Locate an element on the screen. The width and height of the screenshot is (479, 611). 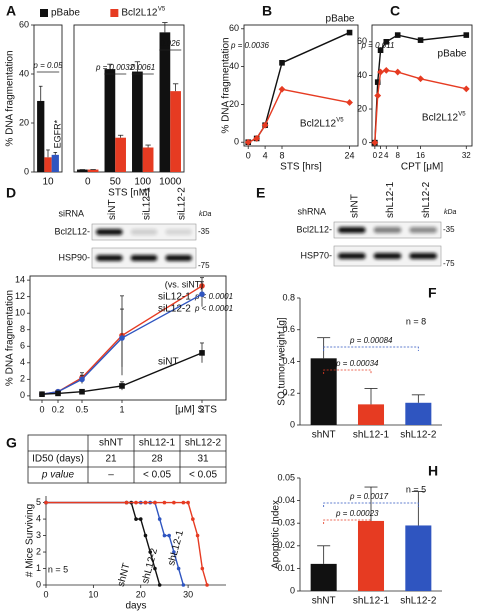
series-line is located at coordinates (298, 115).